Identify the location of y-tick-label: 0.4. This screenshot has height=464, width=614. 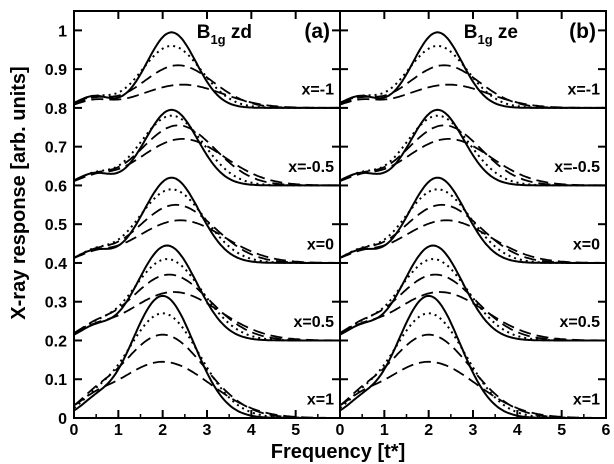
(56, 264).